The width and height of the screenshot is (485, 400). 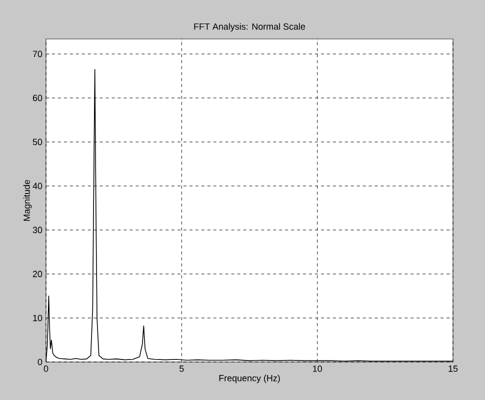 I want to click on y-tick-label: 30, so click(x=37, y=230).